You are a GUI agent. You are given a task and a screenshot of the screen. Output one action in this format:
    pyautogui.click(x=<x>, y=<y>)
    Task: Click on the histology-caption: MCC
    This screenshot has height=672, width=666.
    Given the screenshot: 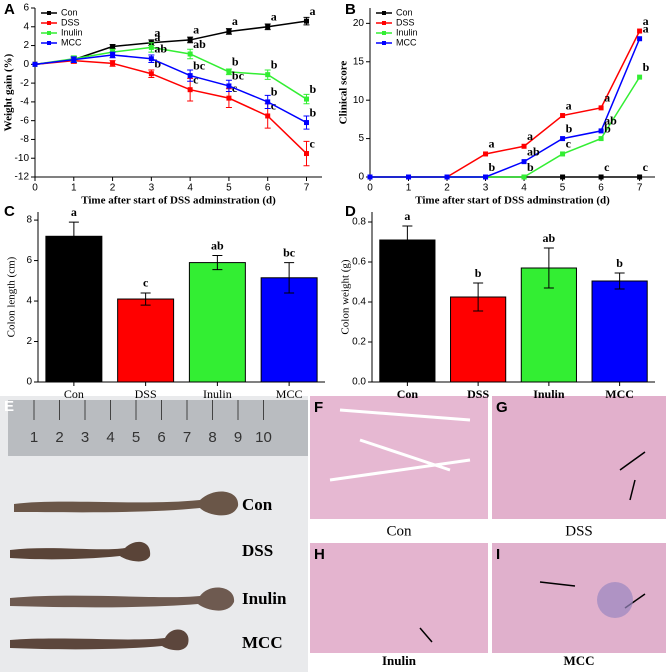 What is the action you would take?
    pyautogui.click(x=578, y=660)
    